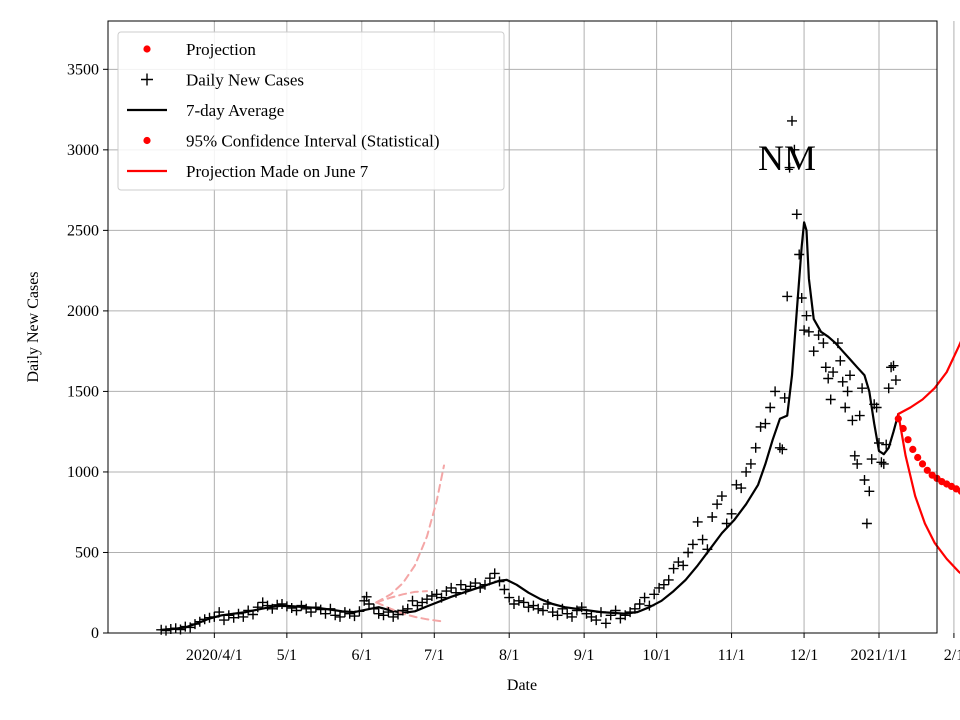 Image resolution: width=960 pixels, height=720 pixels. What do you see at coordinates (33, 326) in the screenshot?
I see `y-axis-label: Daily New Cases` at bounding box center [33, 326].